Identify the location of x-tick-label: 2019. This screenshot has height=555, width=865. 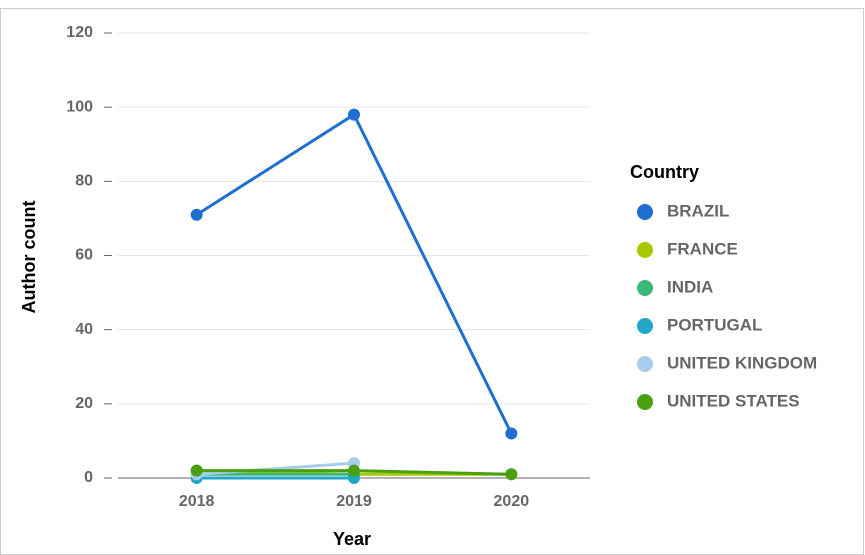
(354, 501).